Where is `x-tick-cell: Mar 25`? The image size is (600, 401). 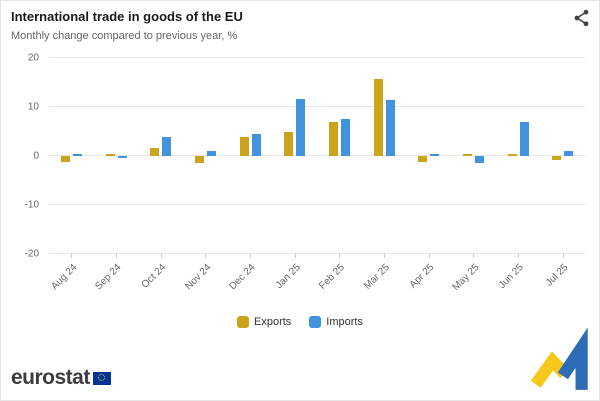 x-tick-cell: Mar 25 is located at coordinates (384, 281).